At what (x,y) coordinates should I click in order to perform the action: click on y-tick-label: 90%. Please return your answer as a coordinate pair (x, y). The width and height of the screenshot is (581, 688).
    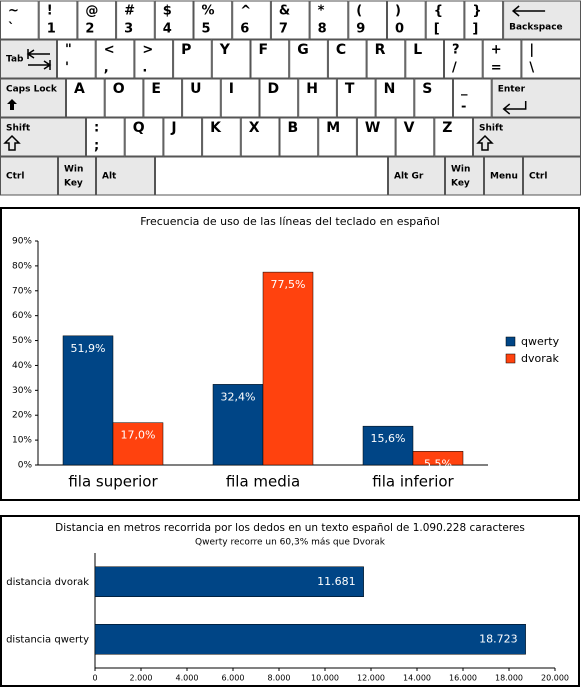
    Looking at the image, I should click on (22, 242).